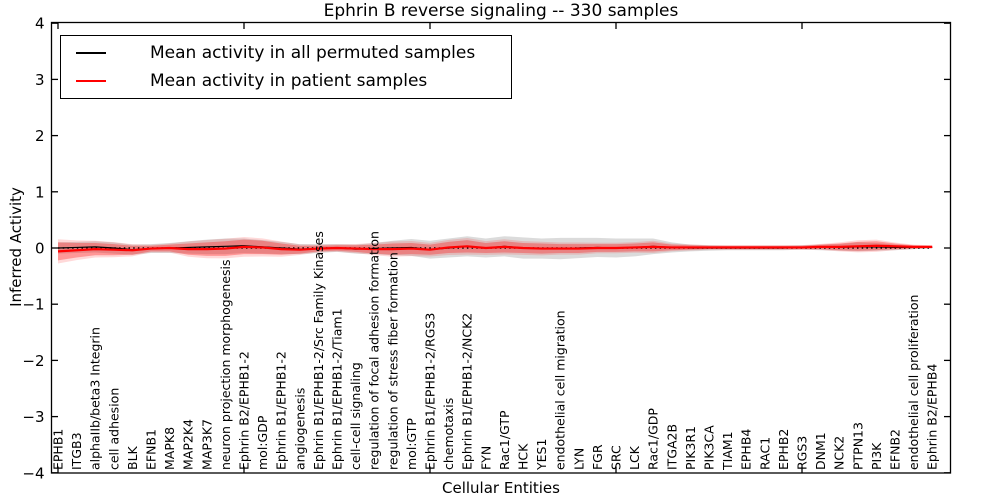 The width and height of the screenshot is (1000, 500). I want to click on x-category-label: EPHB4, so click(746, 449).